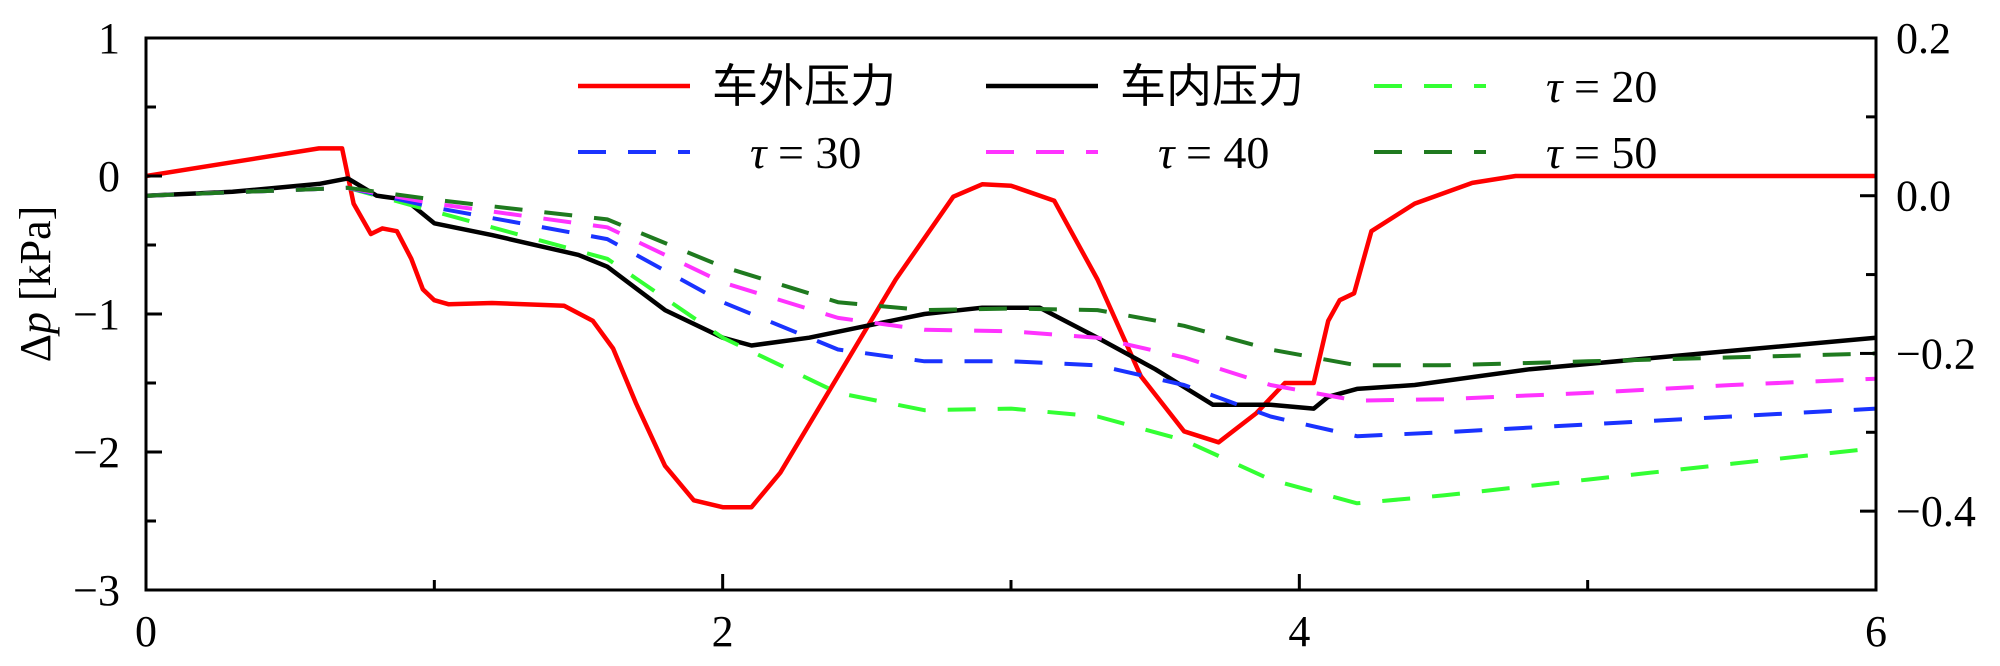 The height and width of the screenshot is (666, 2000). I want to click on legend-label-4: τ = 30, so click(805, 152).